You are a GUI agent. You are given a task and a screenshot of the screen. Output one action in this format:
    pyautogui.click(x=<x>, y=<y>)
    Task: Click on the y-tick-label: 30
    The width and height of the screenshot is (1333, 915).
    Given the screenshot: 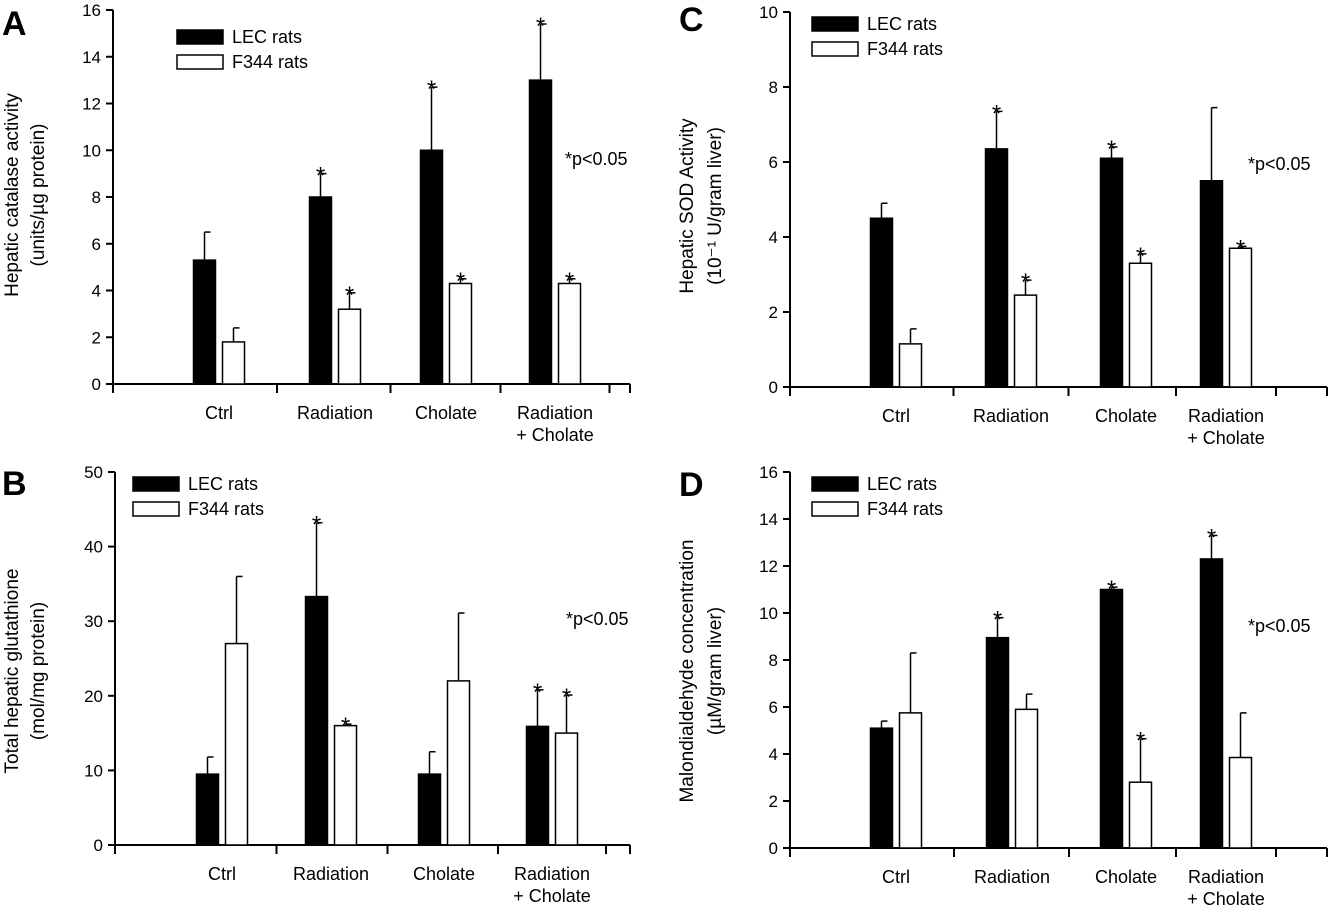 What is the action you would take?
    pyautogui.click(x=93, y=621)
    